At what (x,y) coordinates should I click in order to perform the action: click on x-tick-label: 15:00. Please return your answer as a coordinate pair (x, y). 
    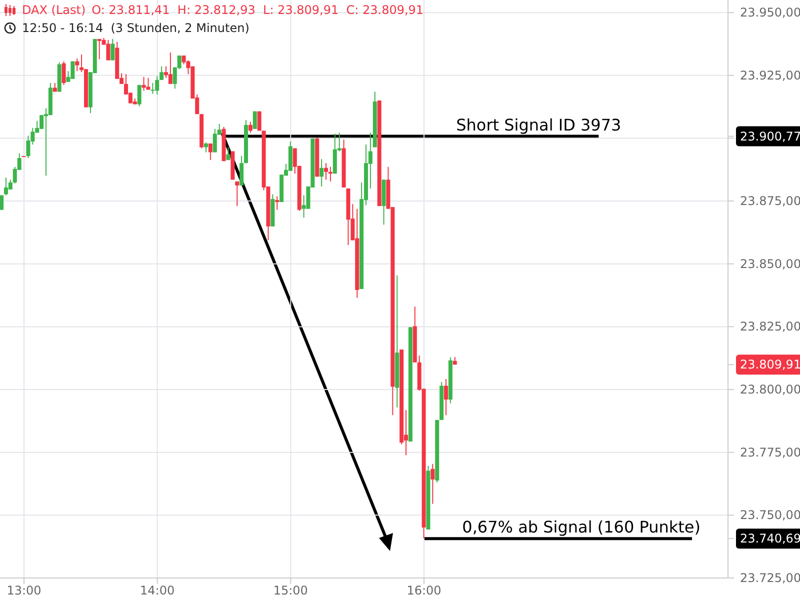
    Looking at the image, I should click on (290, 591).